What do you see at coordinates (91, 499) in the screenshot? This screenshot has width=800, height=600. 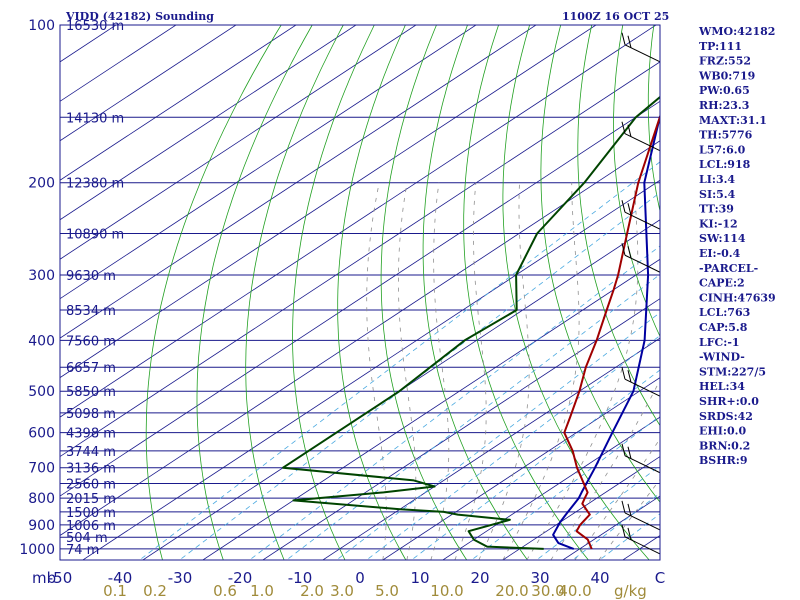 I see `height-label: 2015 m` at bounding box center [91, 499].